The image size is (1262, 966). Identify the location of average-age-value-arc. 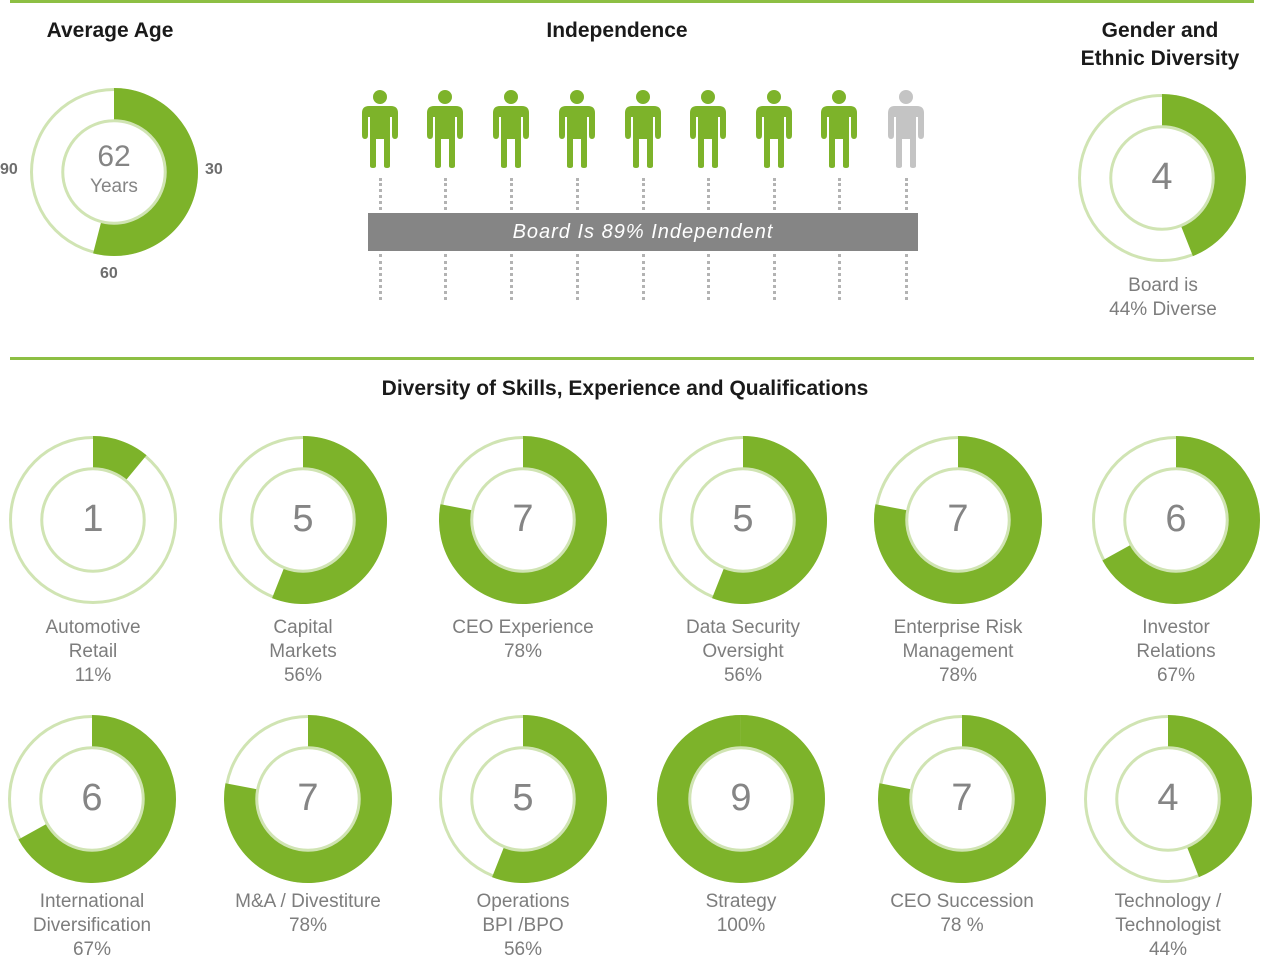
(145, 172).